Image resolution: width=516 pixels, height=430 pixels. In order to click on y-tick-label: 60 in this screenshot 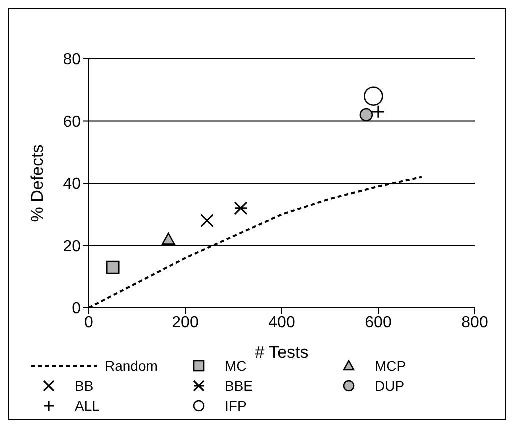, I will do `click(72, 122)`.